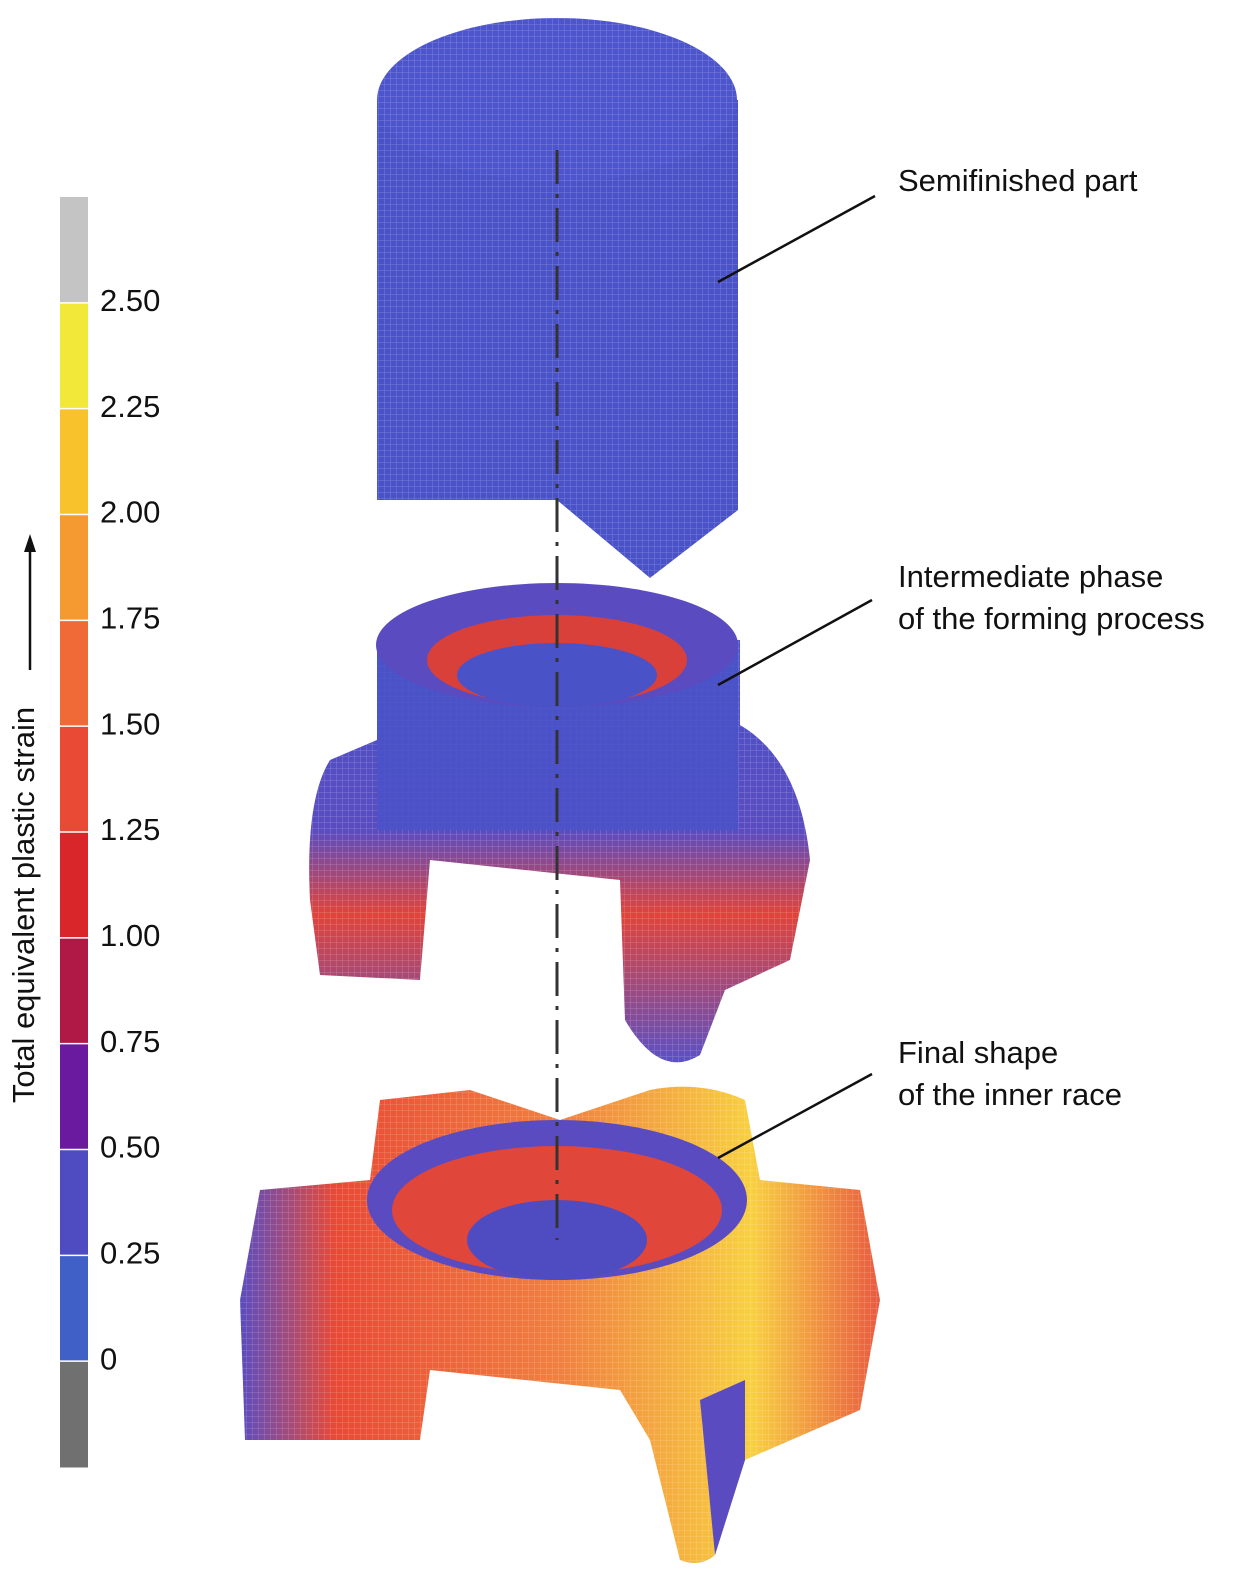  What do you see at coordinates (1010, 1094) in the screenshot?
I see `annotation: of the inner race` at bounding box center [1010, 1094].